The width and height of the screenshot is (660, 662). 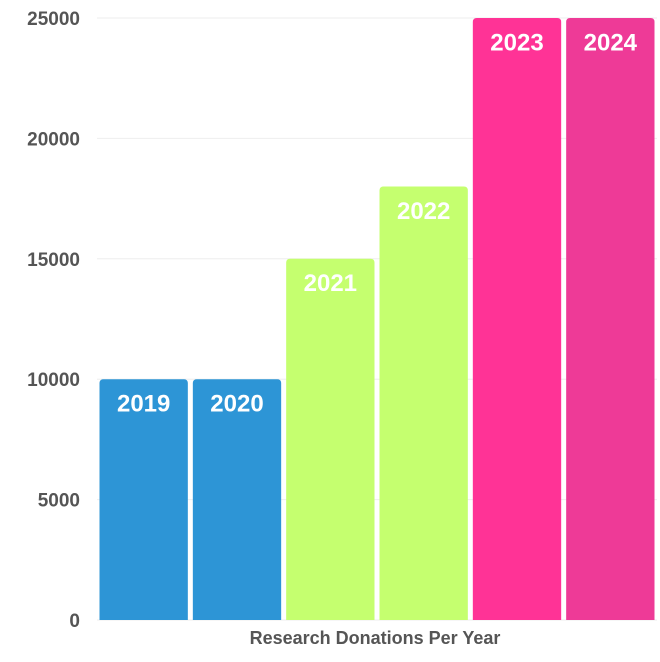 What do you see at coordinates (53, 139) in the screenshot?
I see `y-tick-label: 20000` at bounding box center [53, 139].